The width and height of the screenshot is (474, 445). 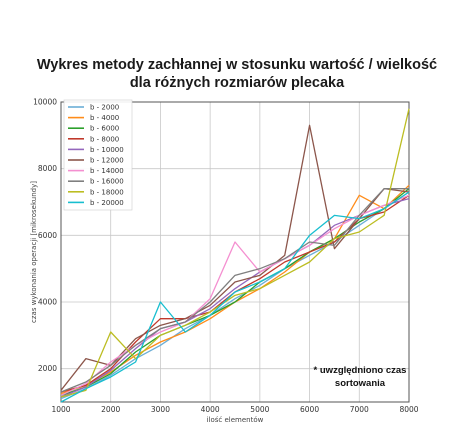 I want to click on x-tick-label: 6000, so click(x=309, y=409).